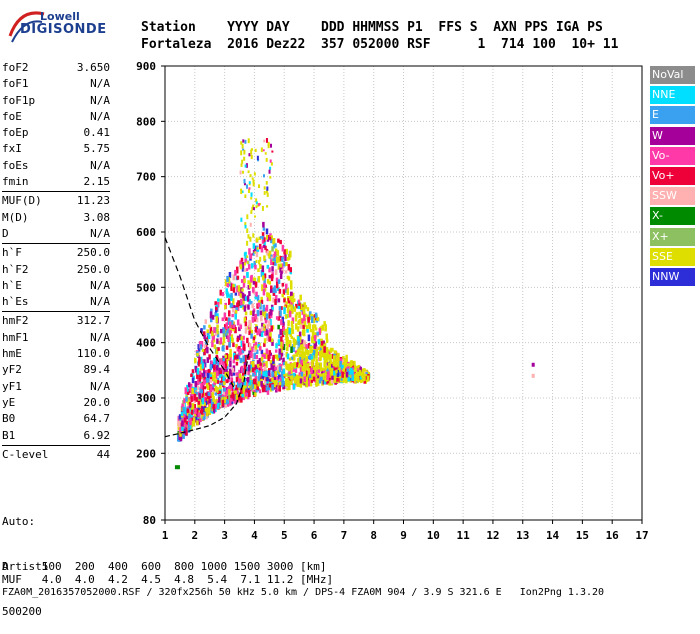  Describe the element at coordinates (26, 27) in the screenshot. I see `logo-swoosh-icon` at that location.